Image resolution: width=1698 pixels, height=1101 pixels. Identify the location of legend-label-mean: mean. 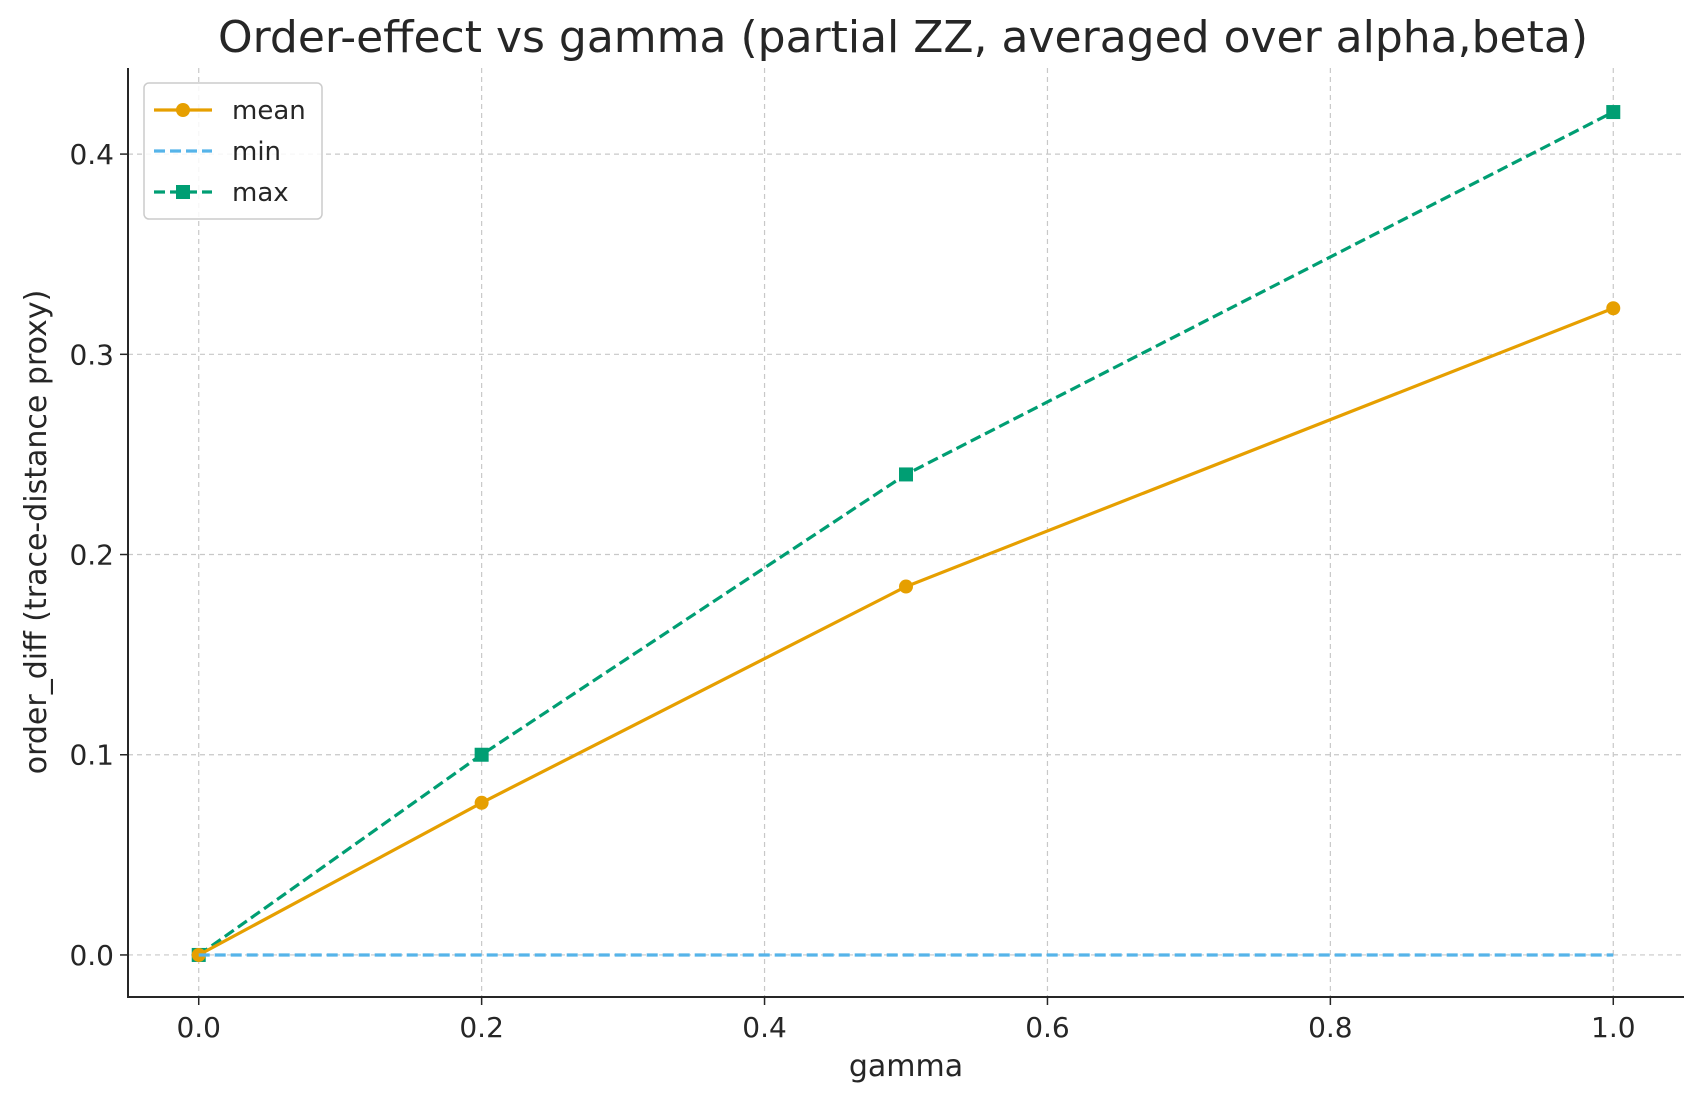
(269, 111).